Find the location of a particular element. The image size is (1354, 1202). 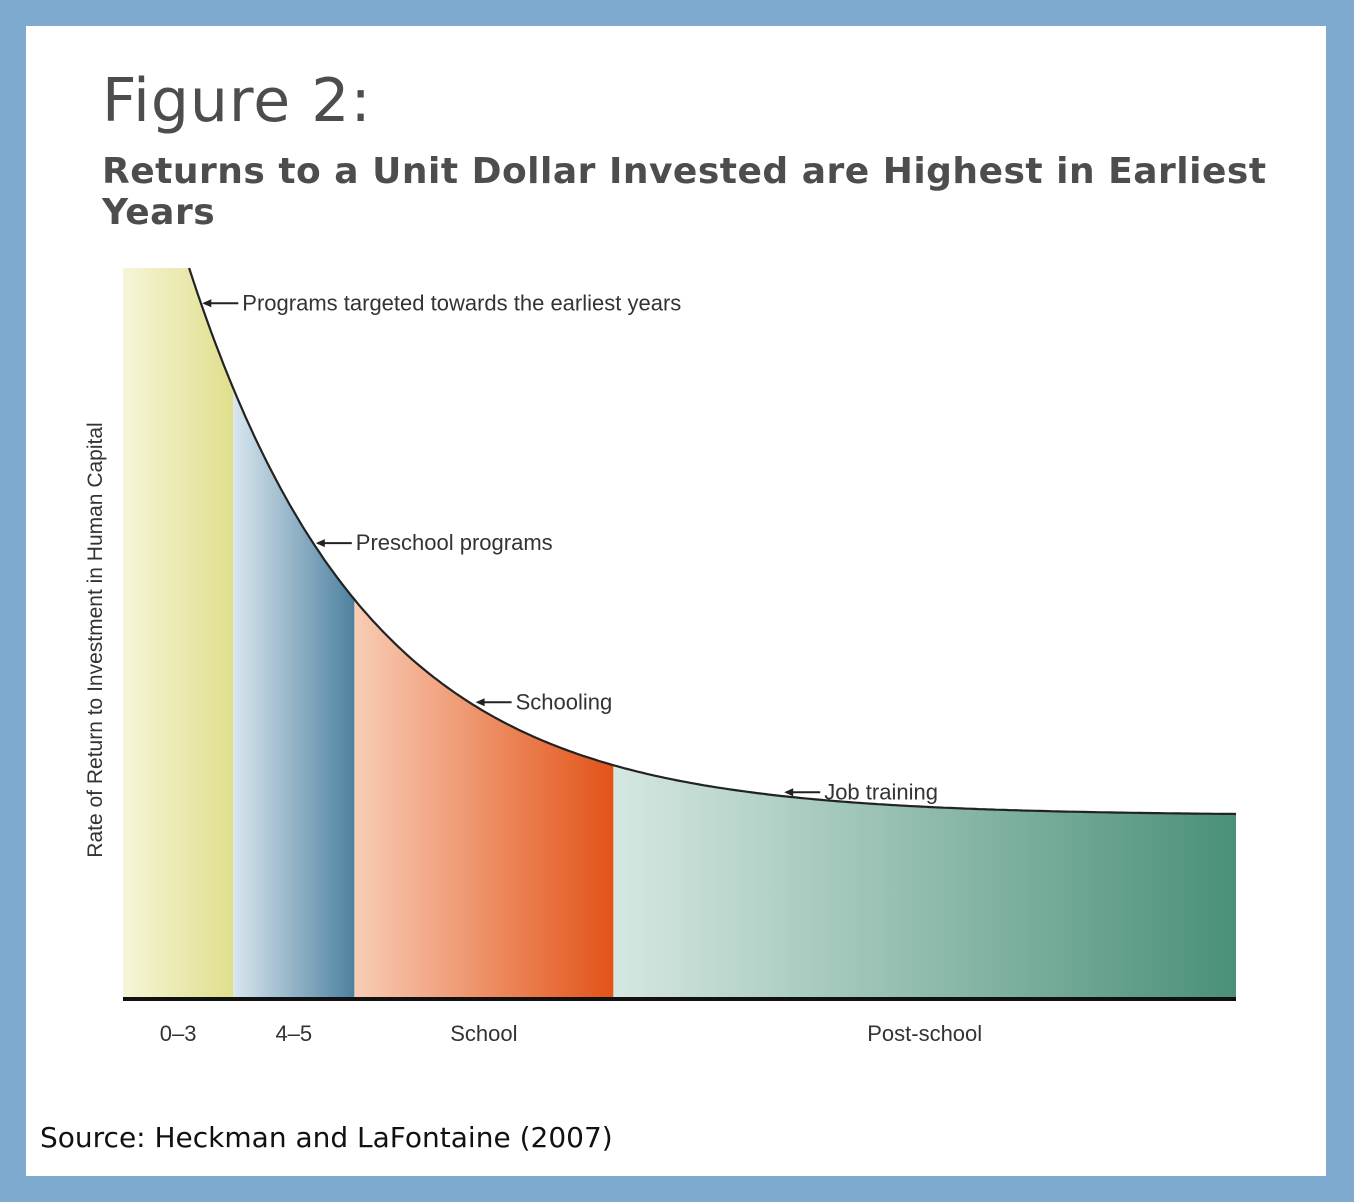

x-tick-label: Post-school is located at coordinates (924, 1033).